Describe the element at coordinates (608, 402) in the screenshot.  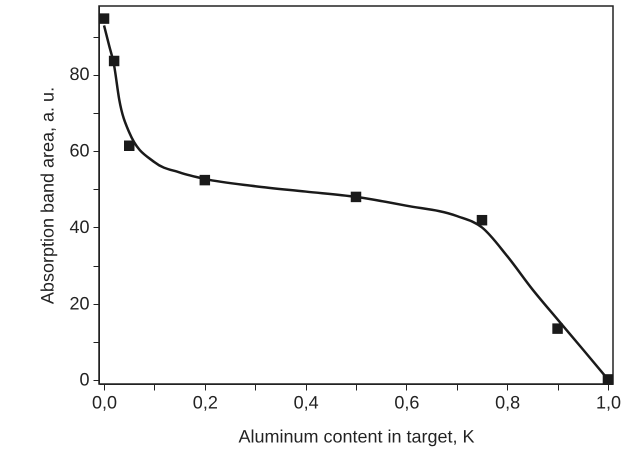
I see `x-tick-label: 1,0` at that location.